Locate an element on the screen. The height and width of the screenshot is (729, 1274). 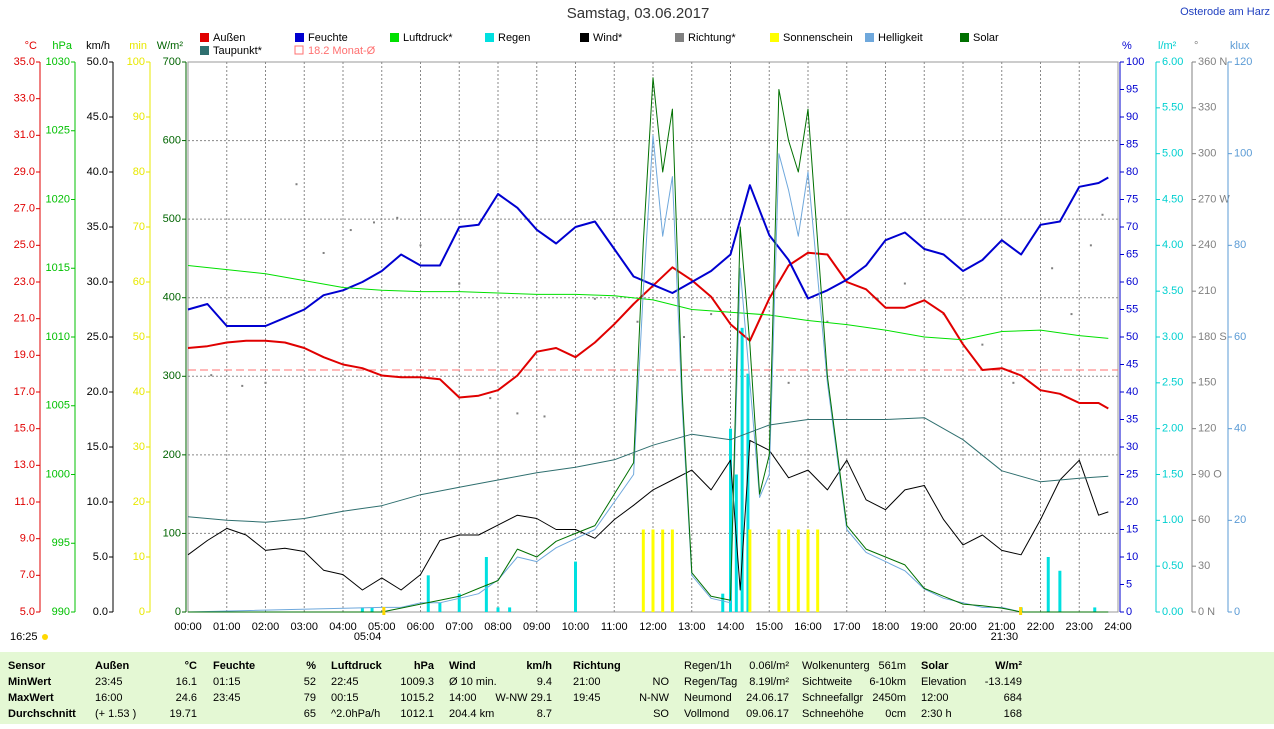
table-cell: W/m² is located at coordinates (1008, 666).